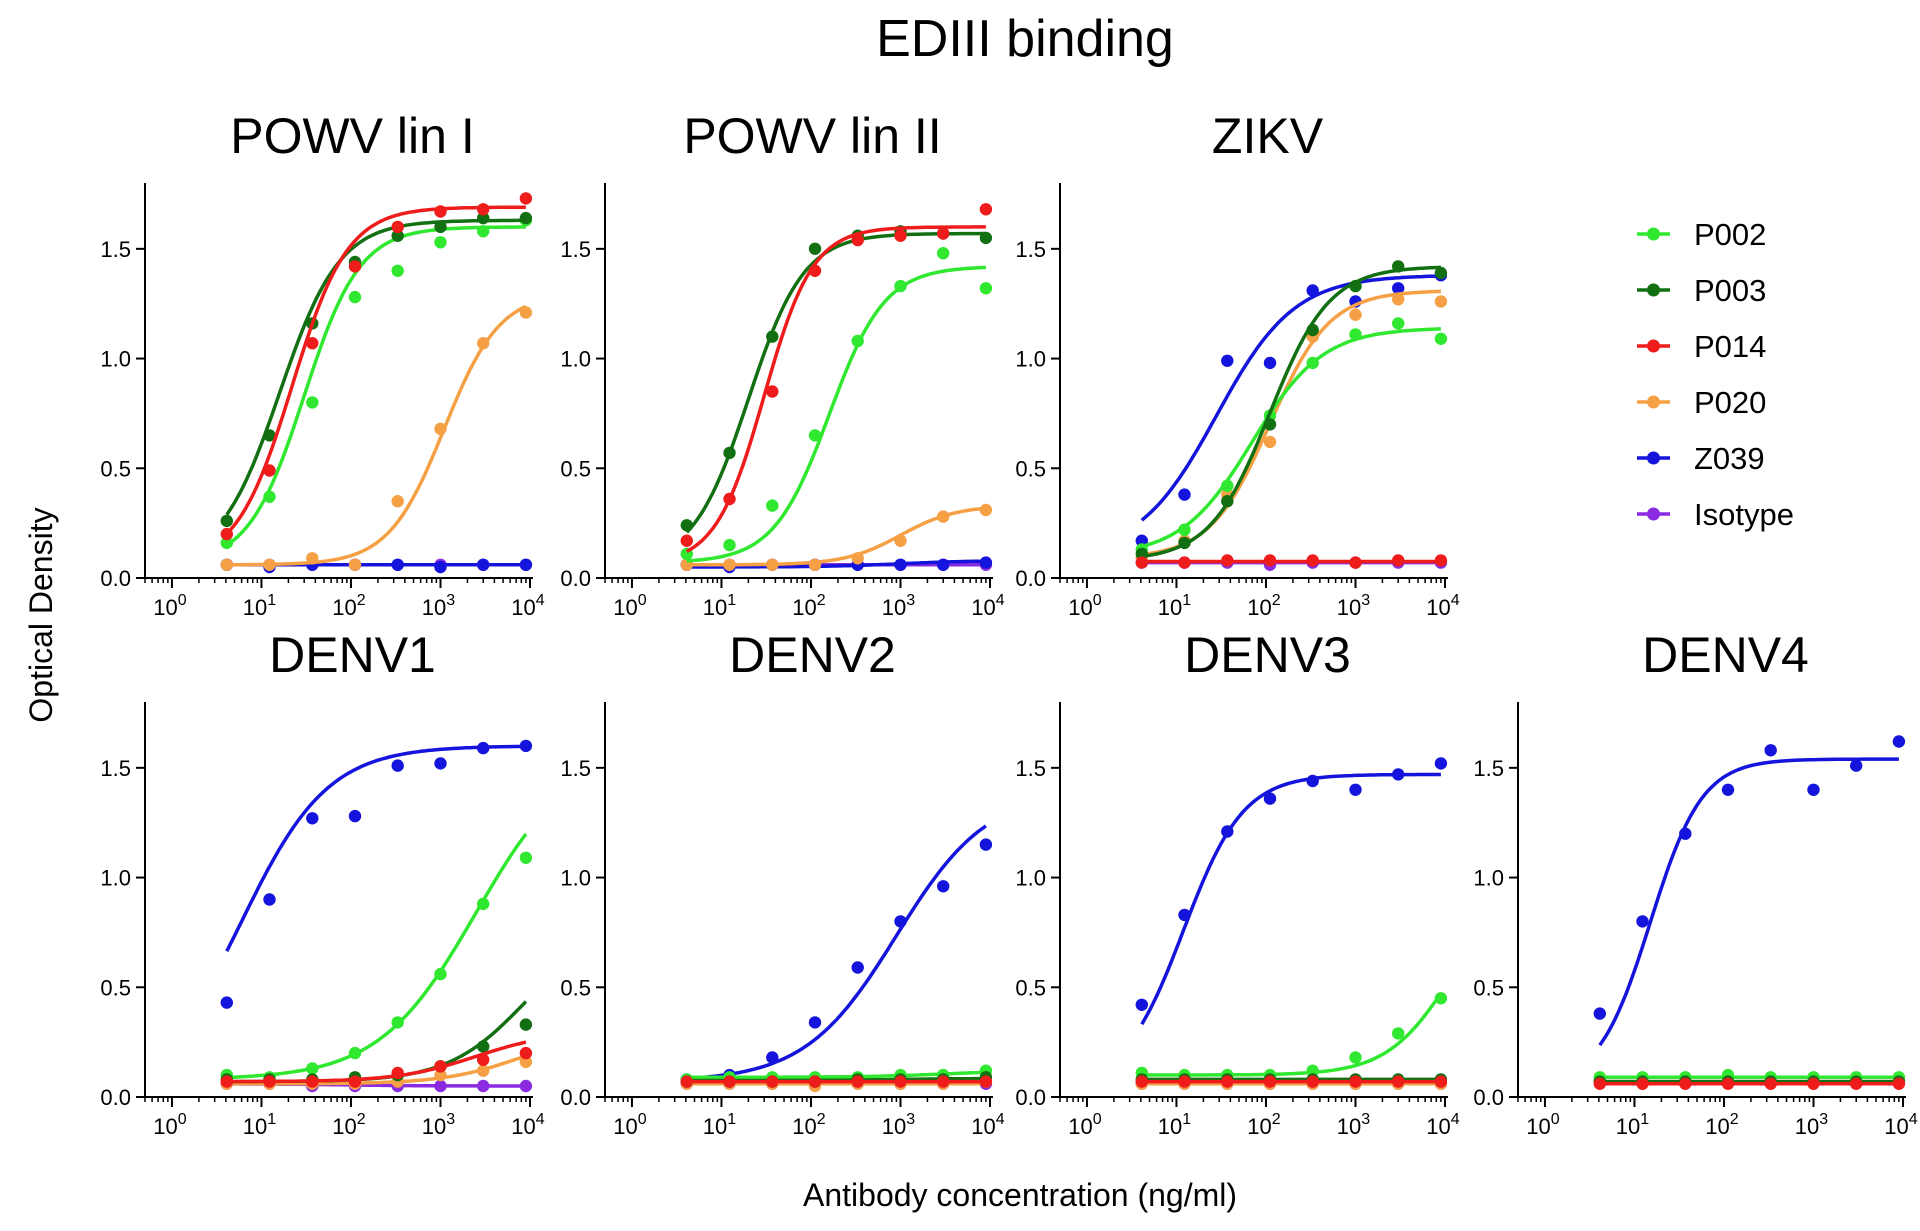 This screenshot has width=1920, height=1231. I want to click on panel-denv3: DENV3 0.0 0.5 1.0 1.5 100 10¹ 10² 10³ 10⁴, so click(1237, 883).